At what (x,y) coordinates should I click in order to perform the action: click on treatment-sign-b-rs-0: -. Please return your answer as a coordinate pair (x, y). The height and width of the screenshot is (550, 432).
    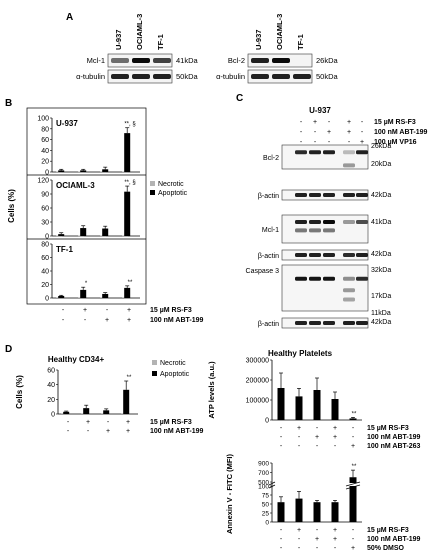
    Looking at the image, I should click on (63, 310).